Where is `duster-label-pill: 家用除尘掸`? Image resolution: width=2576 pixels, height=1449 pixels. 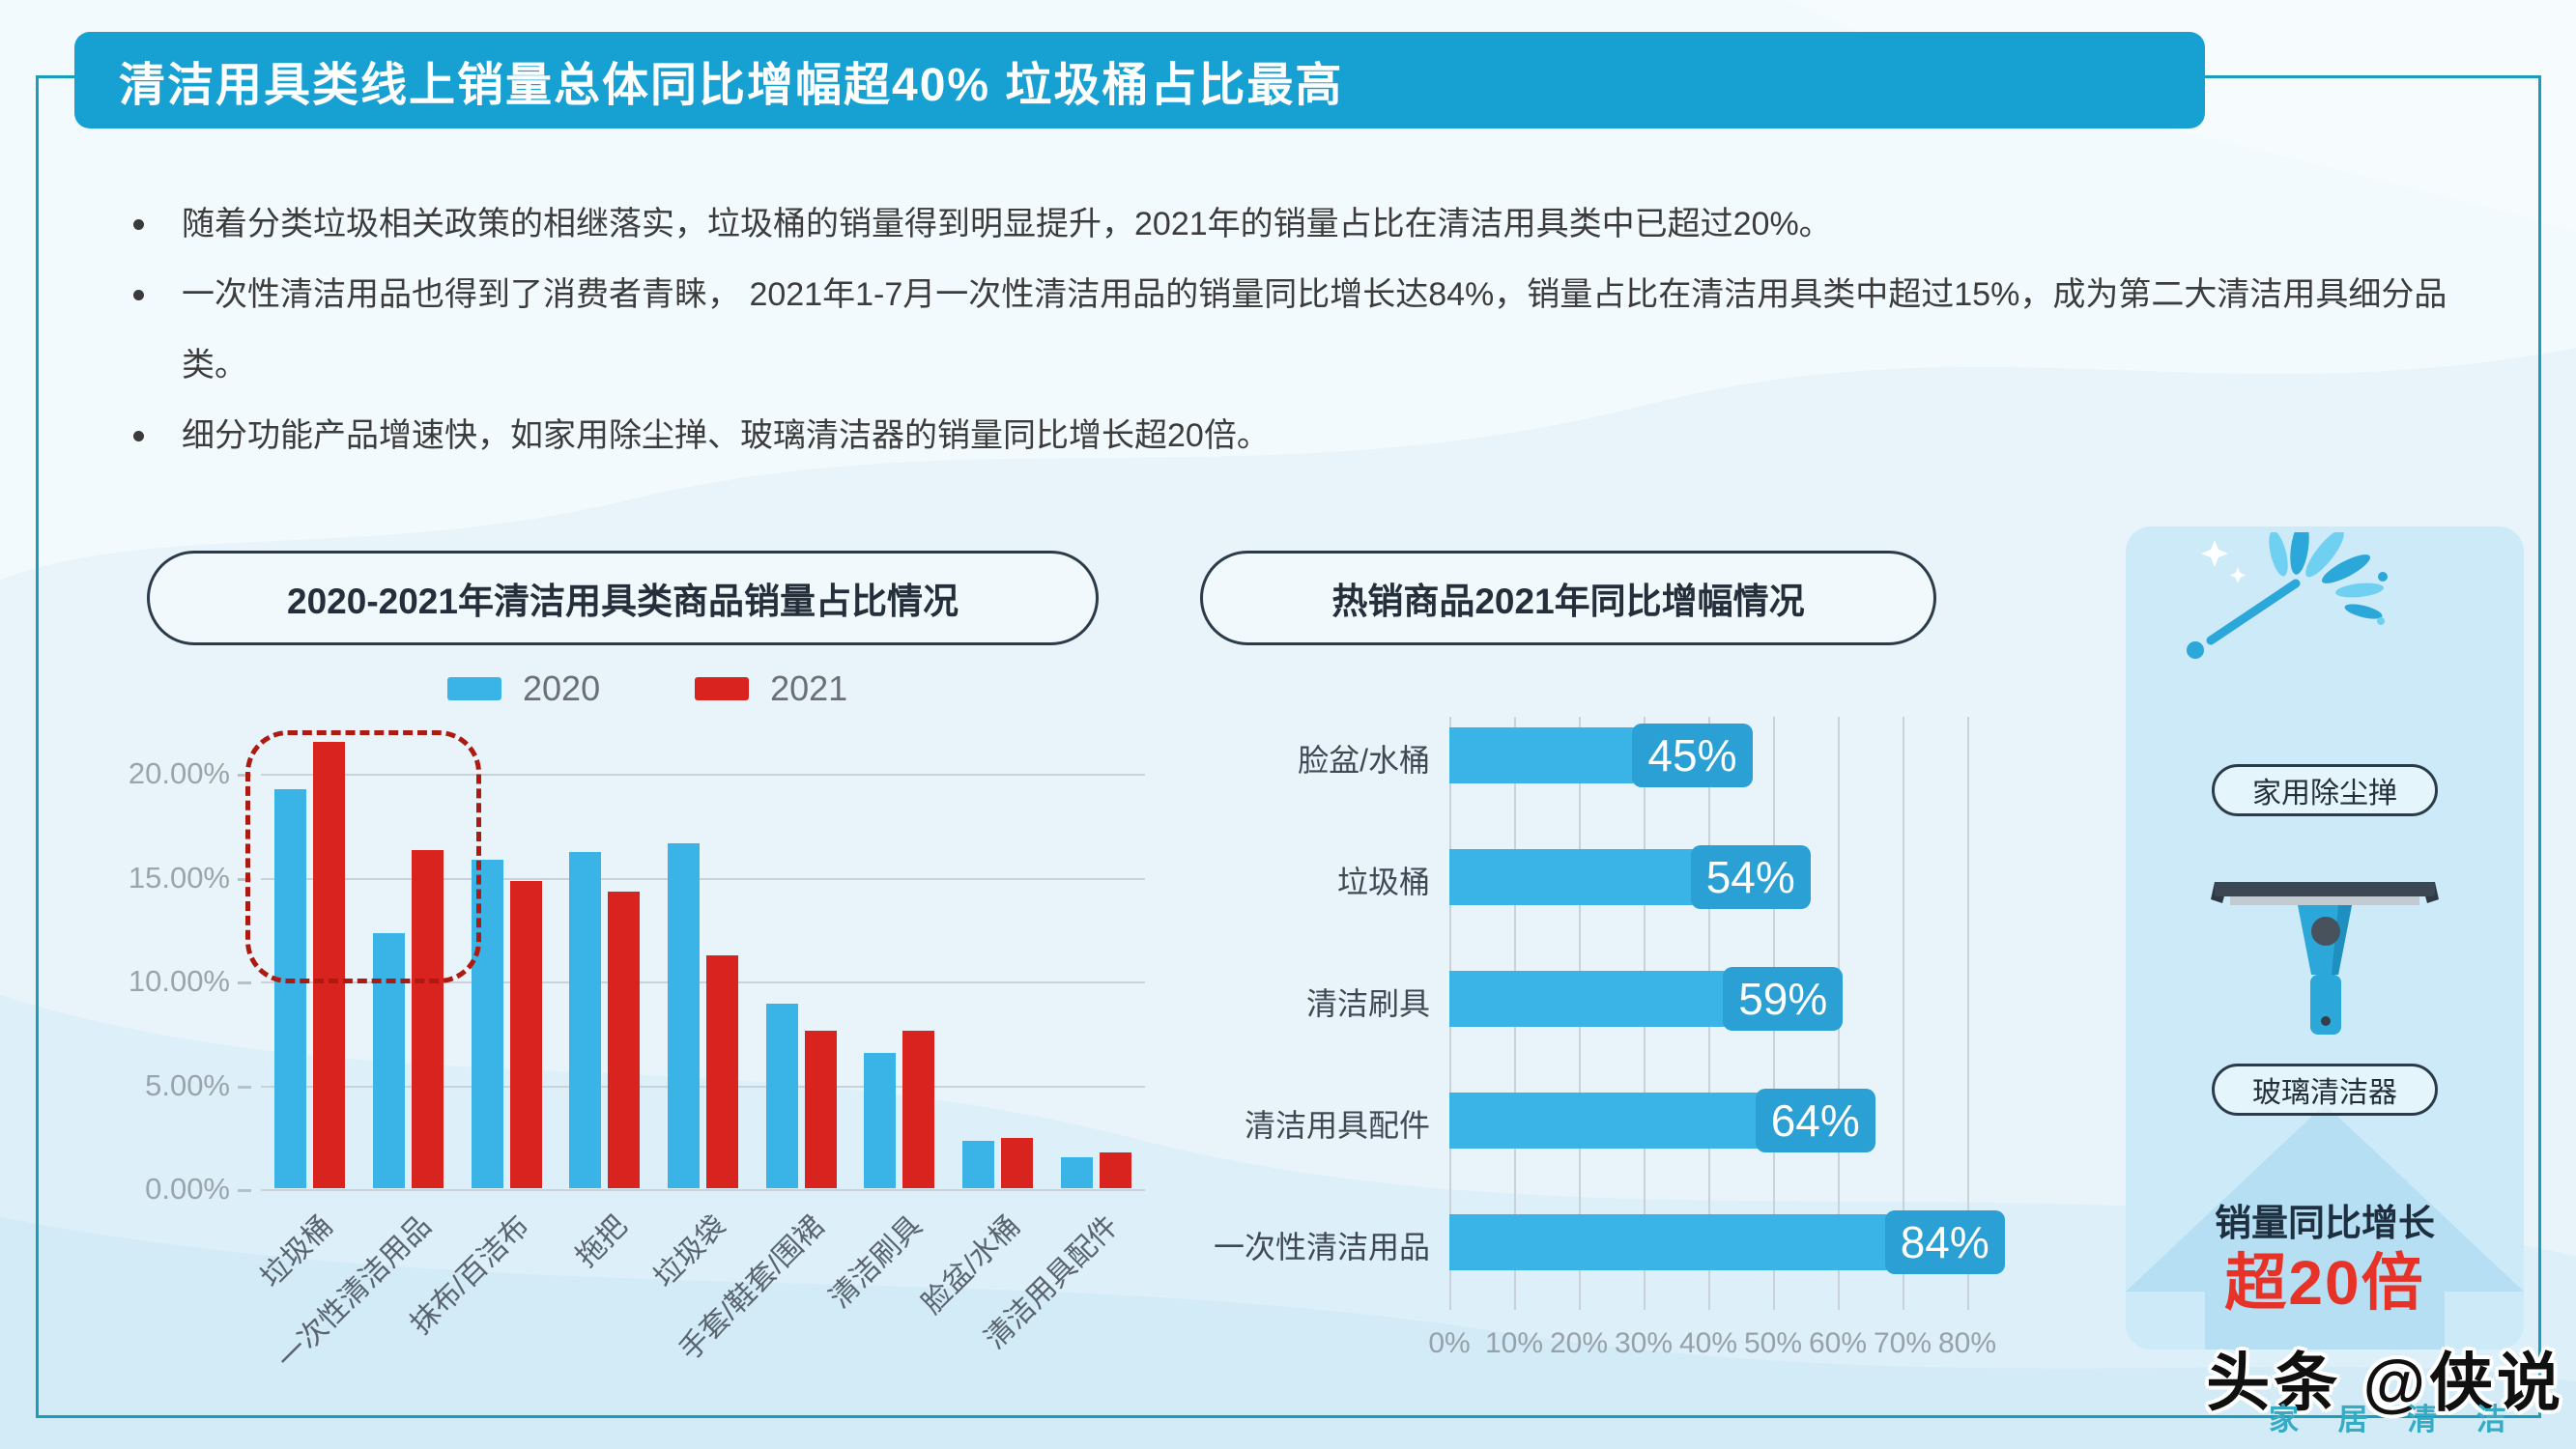 duster-label-pill: 家用除尘掸 is located at coordinates (2325, 790).